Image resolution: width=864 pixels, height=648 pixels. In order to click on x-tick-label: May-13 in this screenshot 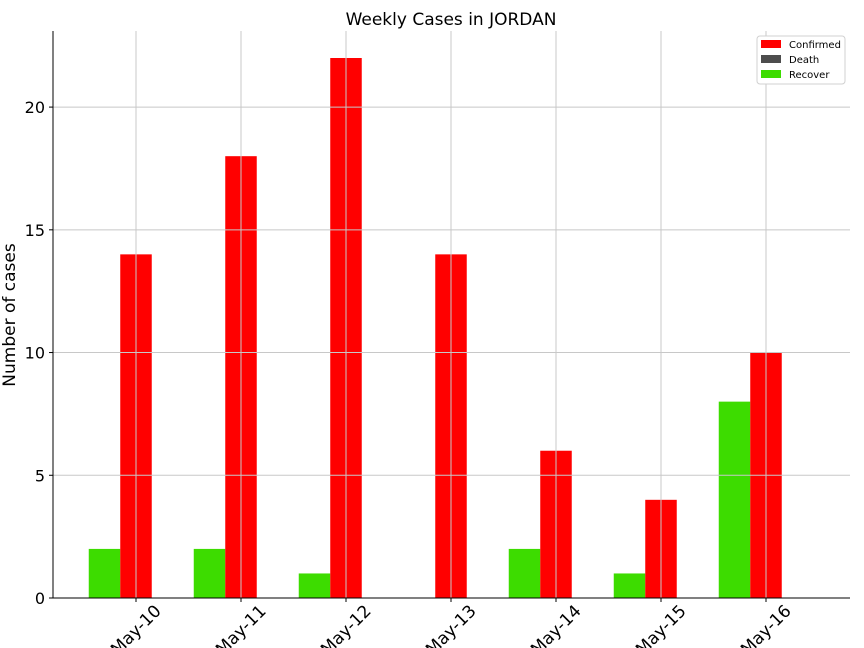, I will do `click(451, 624)`.